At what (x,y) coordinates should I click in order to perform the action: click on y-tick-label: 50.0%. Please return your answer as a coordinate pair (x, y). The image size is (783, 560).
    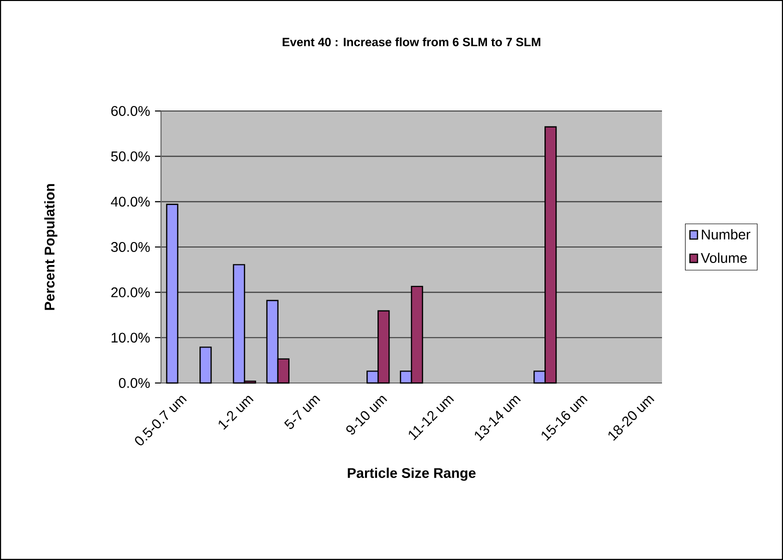
    Looking at the image, I should click on (130, 156).